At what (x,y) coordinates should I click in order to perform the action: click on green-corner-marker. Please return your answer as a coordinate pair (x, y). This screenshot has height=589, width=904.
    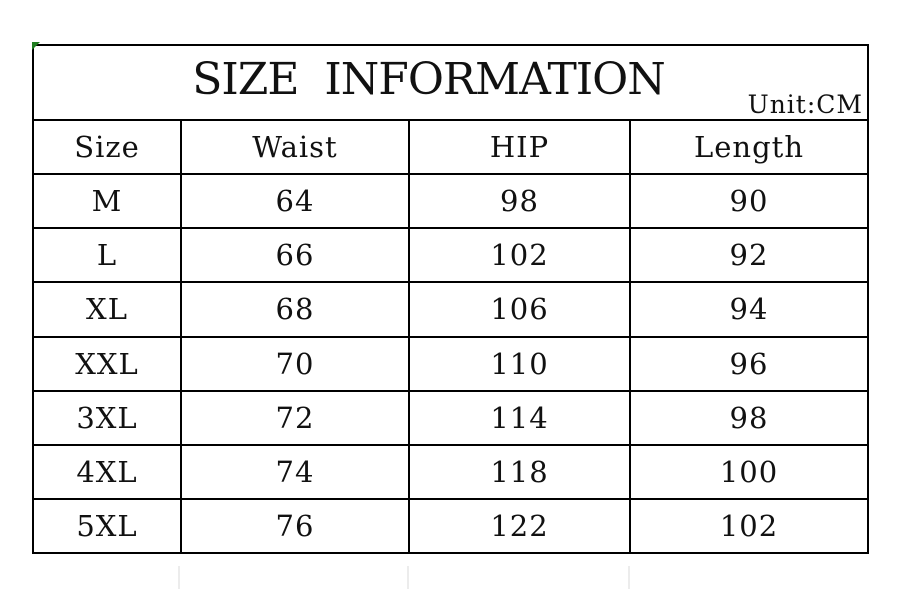
    Looking at the image, I should click on (36, 46).